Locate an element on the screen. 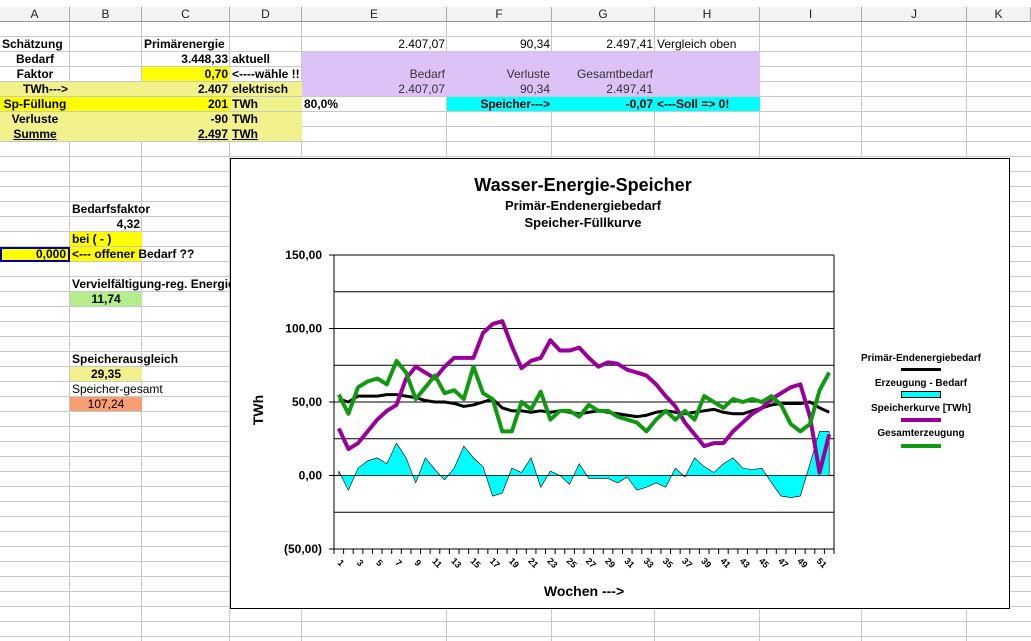  series-line-gesamterzeugung is located at coordinates (584, 396).